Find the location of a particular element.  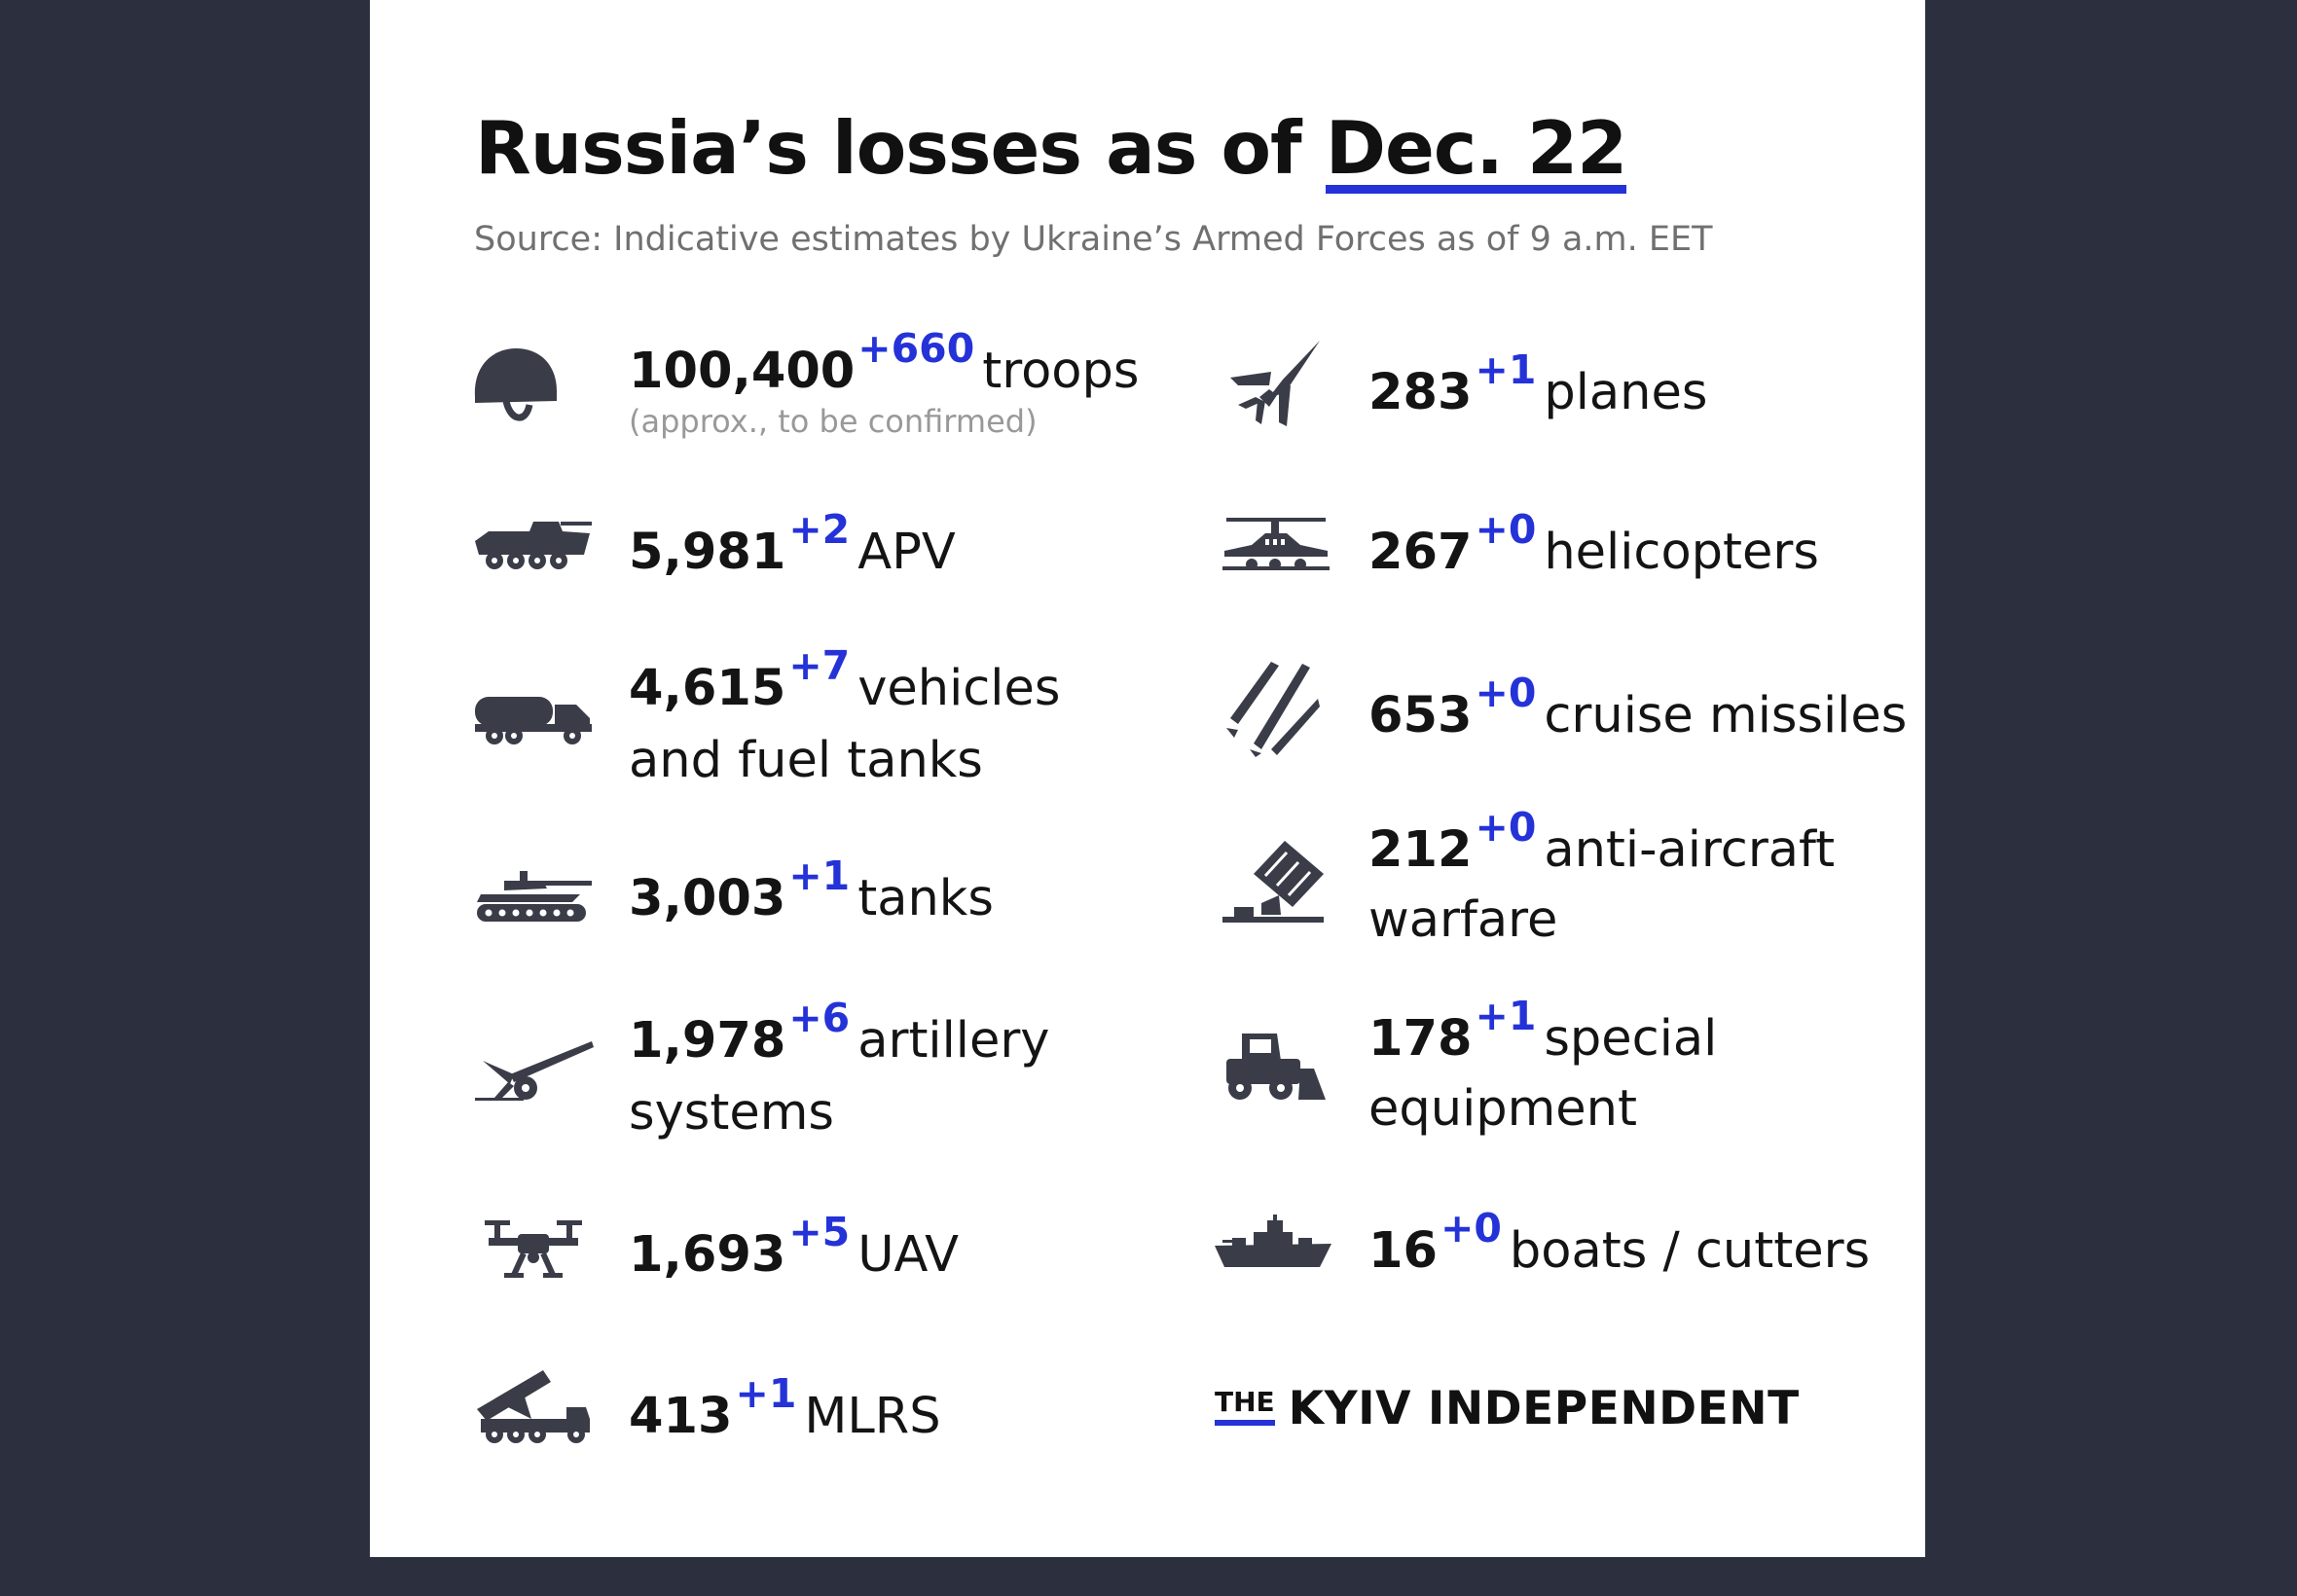

stat-delta: +2 is located at coordinates (819, 529).